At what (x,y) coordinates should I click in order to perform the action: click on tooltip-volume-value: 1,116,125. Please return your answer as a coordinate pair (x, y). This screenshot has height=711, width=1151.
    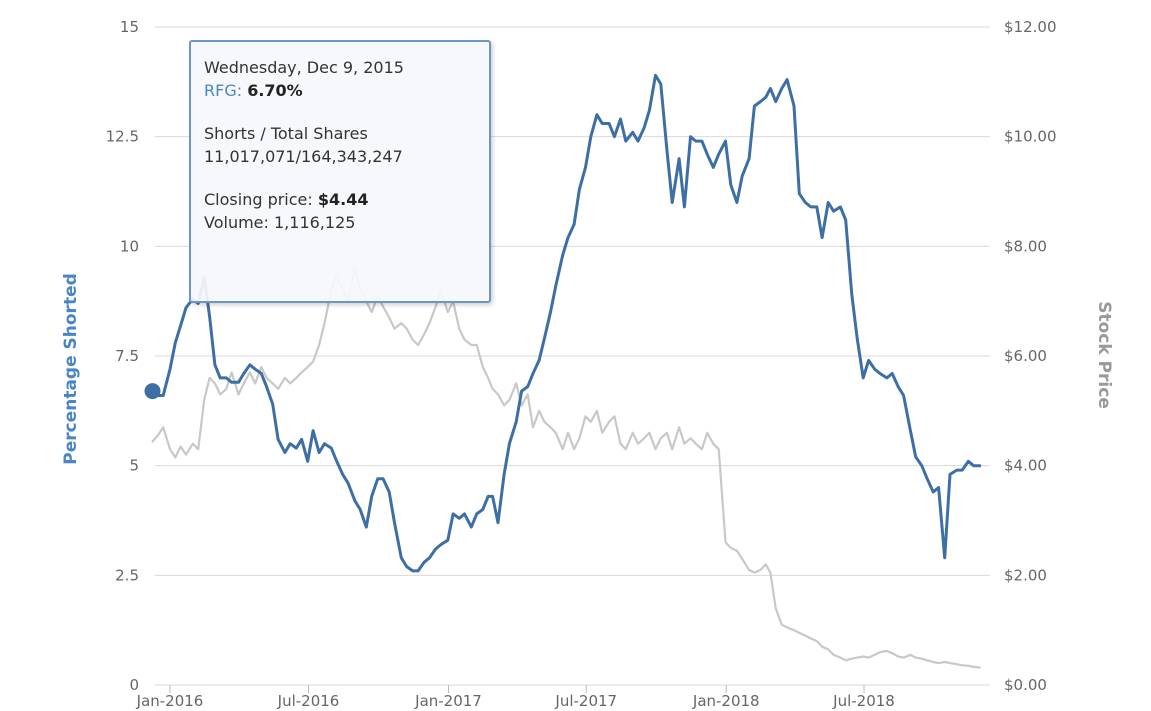
    Looking at the image, I should click on (315, 222).